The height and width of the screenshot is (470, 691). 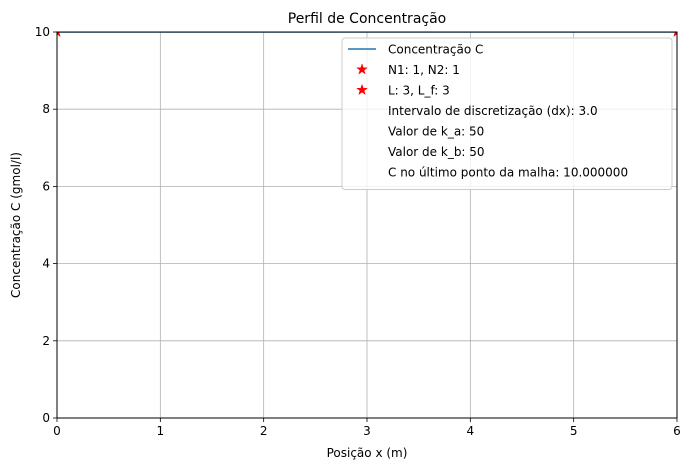 What do you see at coordinates (46, 264) in the screenshot?
I see `y-tick-label: 4` at bounding box center [46, 264].